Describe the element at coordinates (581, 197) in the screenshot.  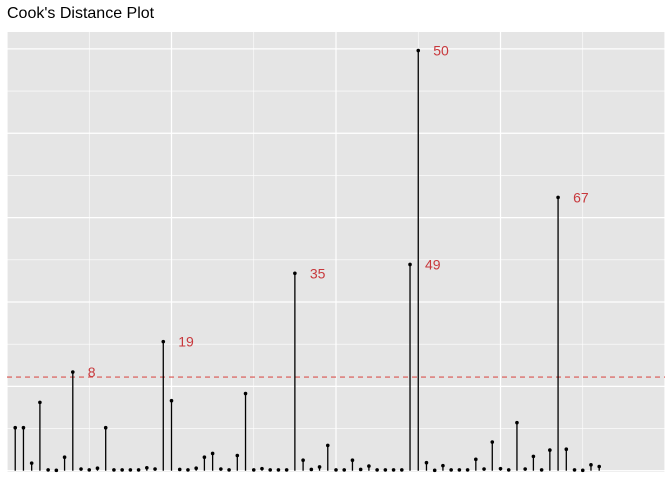
I see `point-label-67: 67` at that location.